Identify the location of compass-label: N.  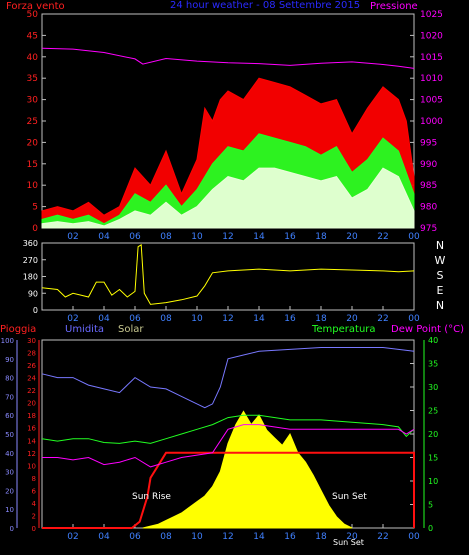
(440, 305).